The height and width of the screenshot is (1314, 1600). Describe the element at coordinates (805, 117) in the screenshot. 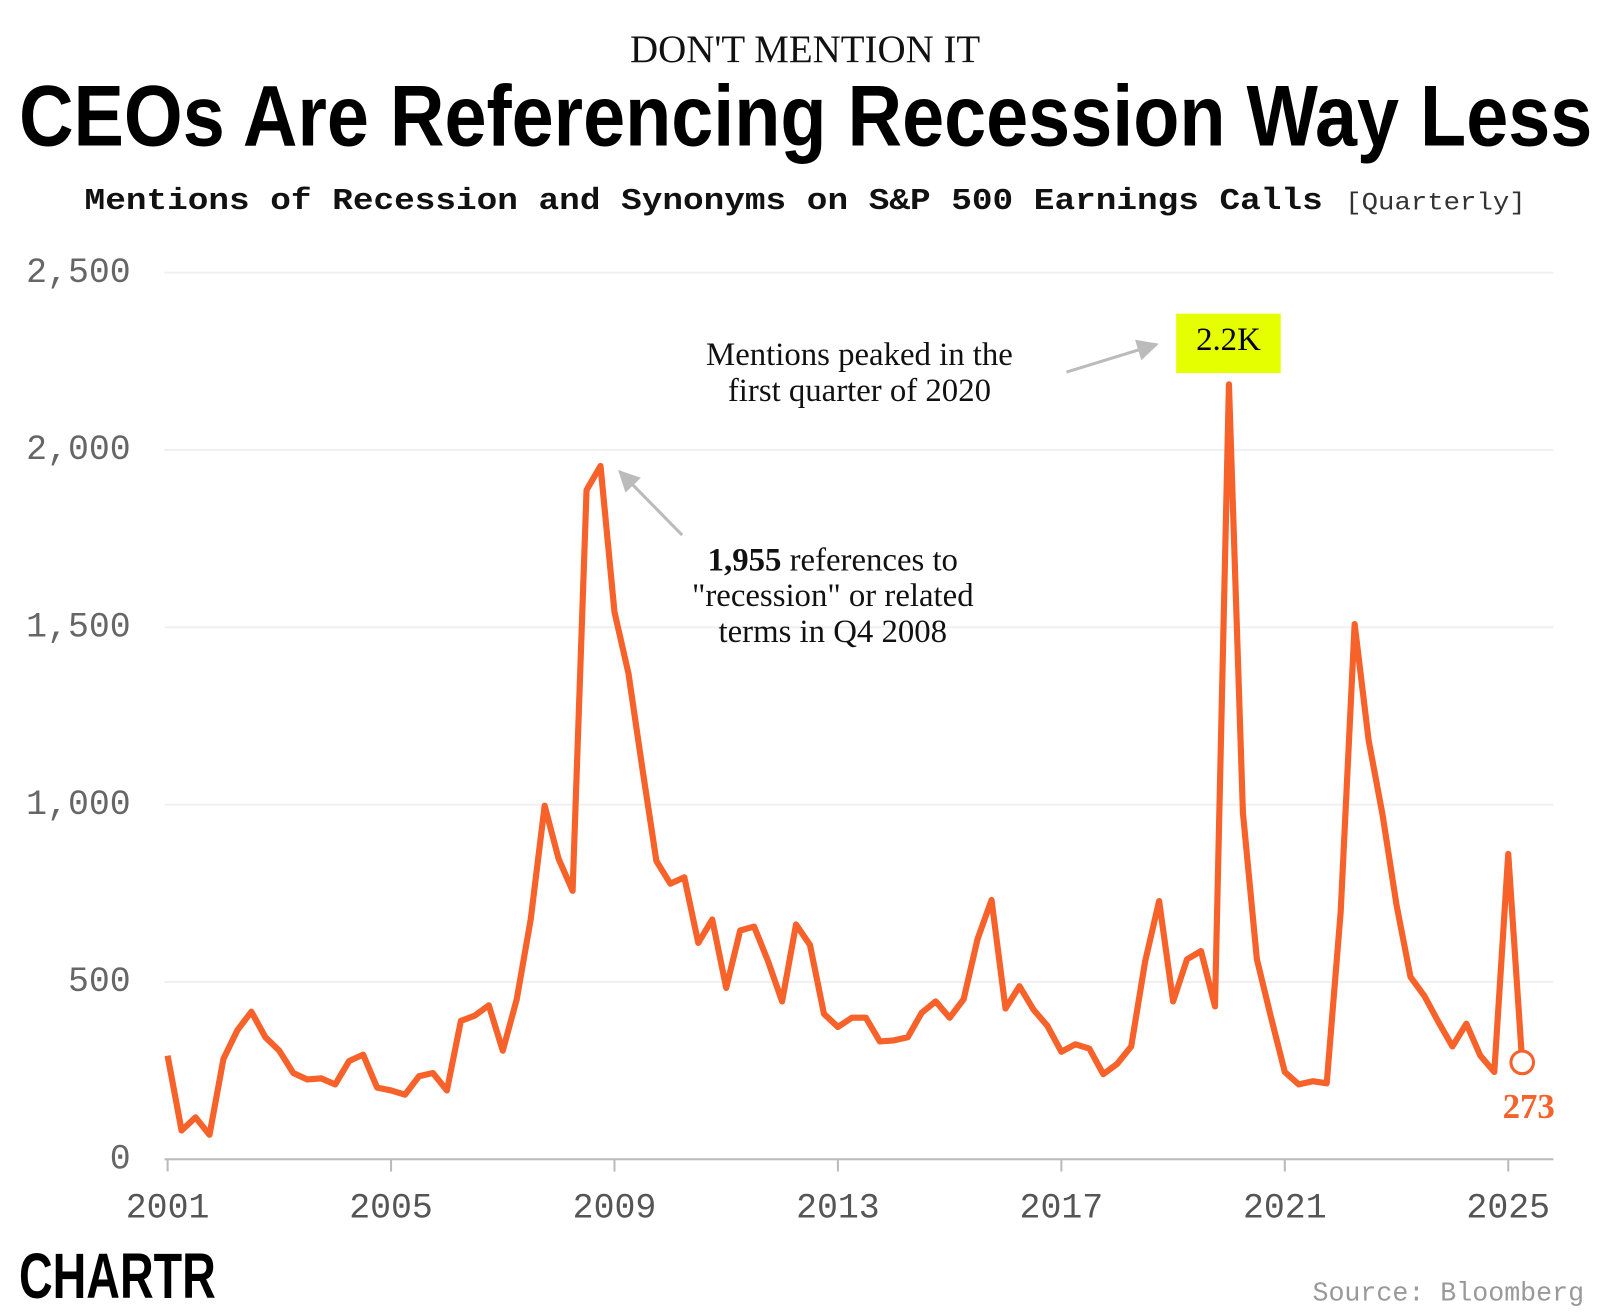

I see `chart-title: CEOs Are Referencing Recession Way Less` at that location.